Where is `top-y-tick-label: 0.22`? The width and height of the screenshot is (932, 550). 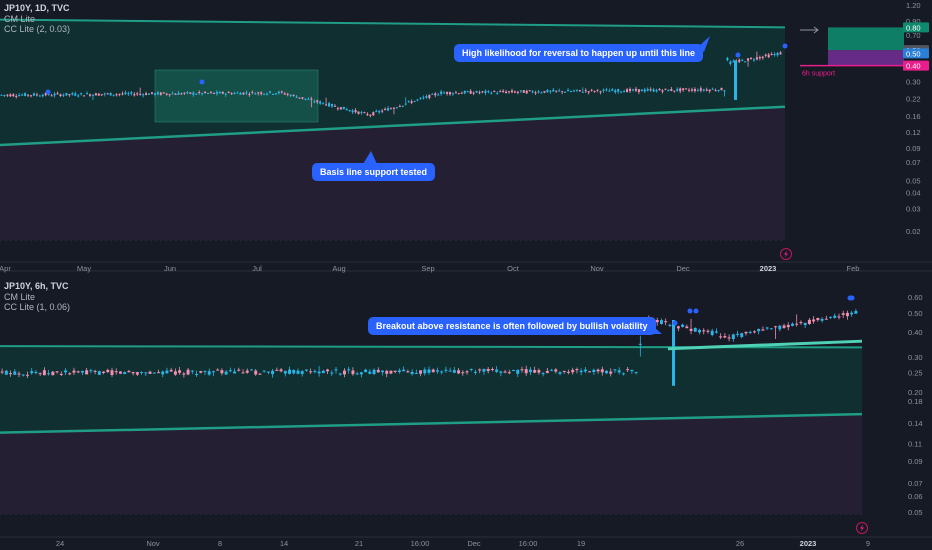 top-y-tick-label: 0.22 is located at coordinates (913, 99).